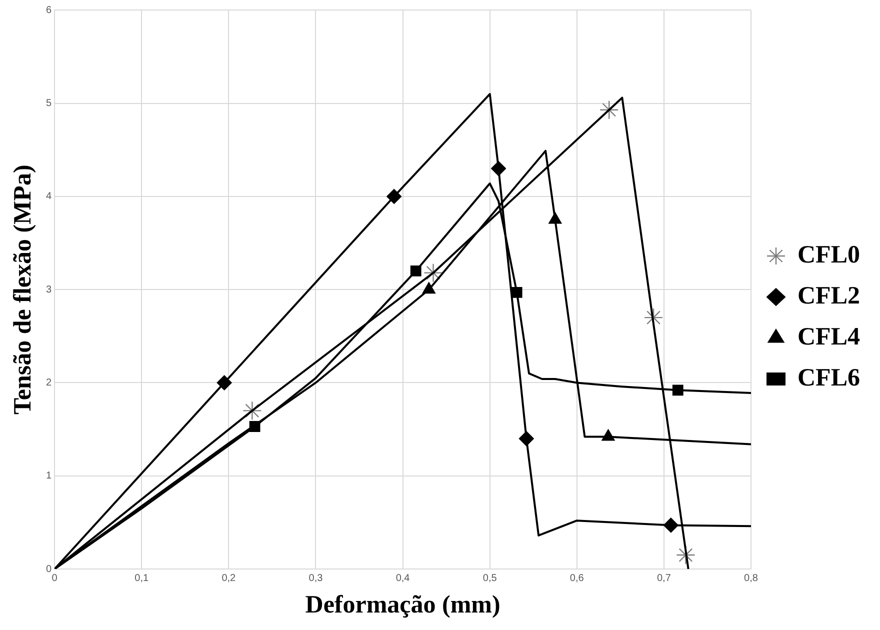 The image size is (880, 630). What do you see at coordinates (49, 569) in the screenshot?
I see `y-tick-label: 0` at bounding box center [49, 569].